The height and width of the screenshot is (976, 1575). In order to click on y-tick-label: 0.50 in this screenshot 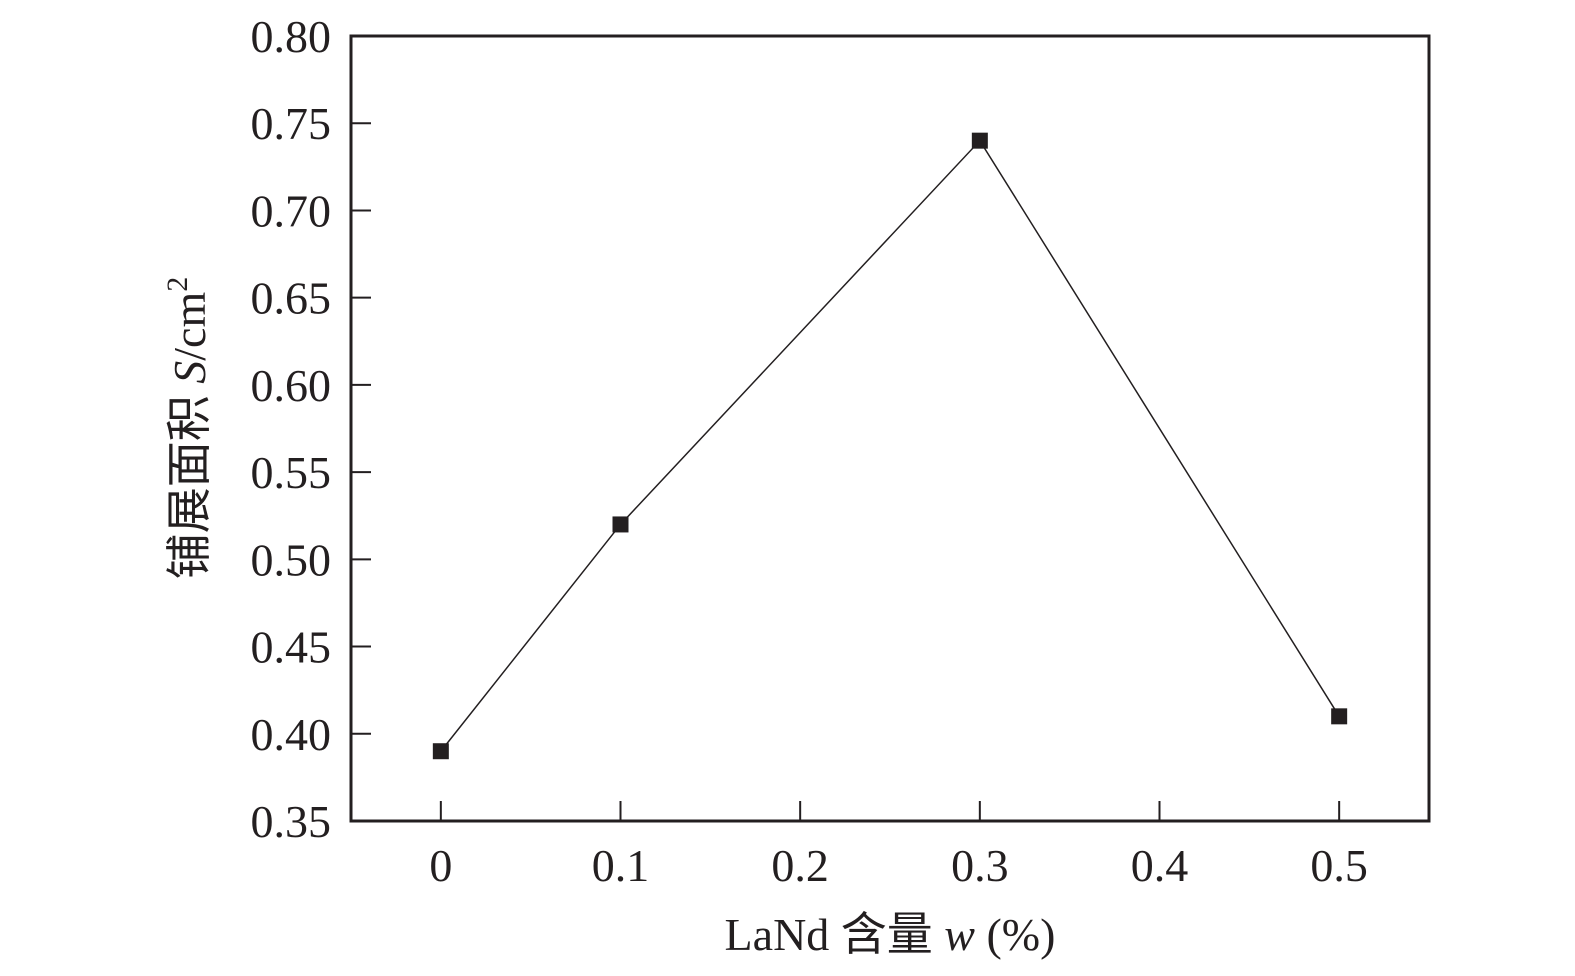, I will do `click(291, 559)`.